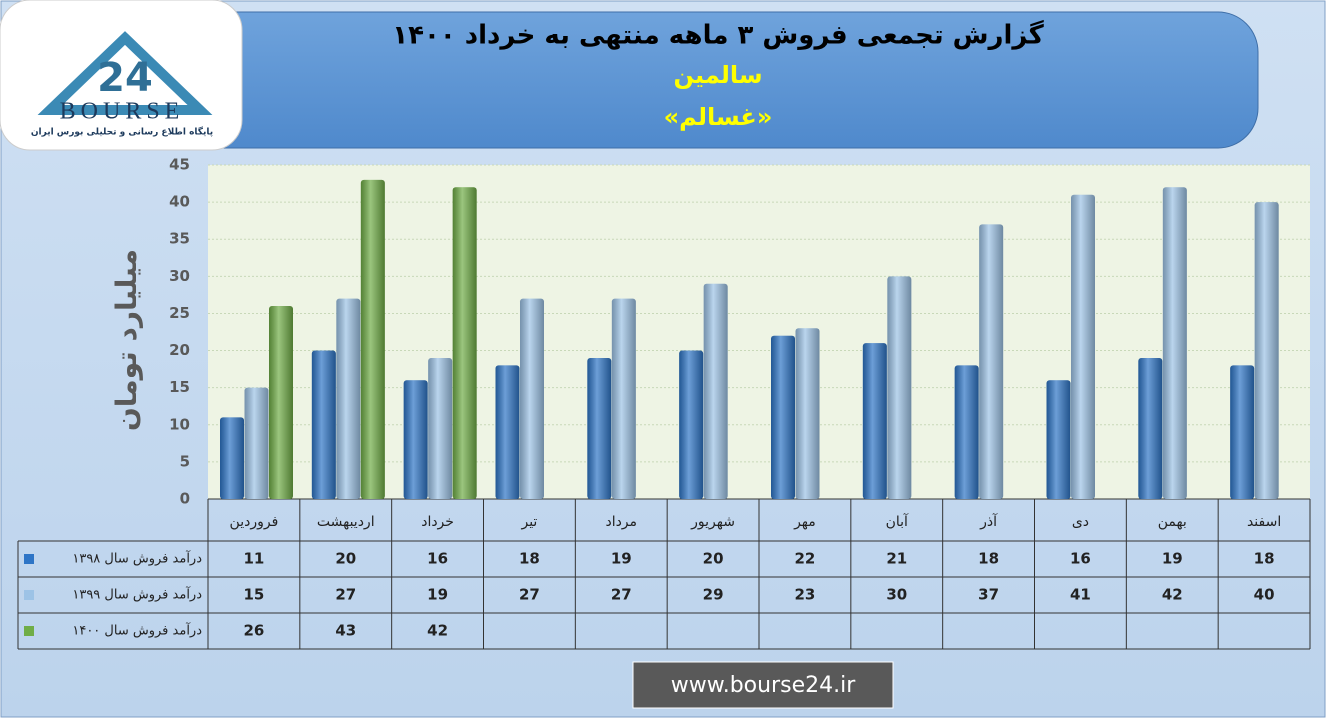 The width and height of the screenshot is (1326, 718). I want to click on x-tick-label: آبان, so click(897, 521).